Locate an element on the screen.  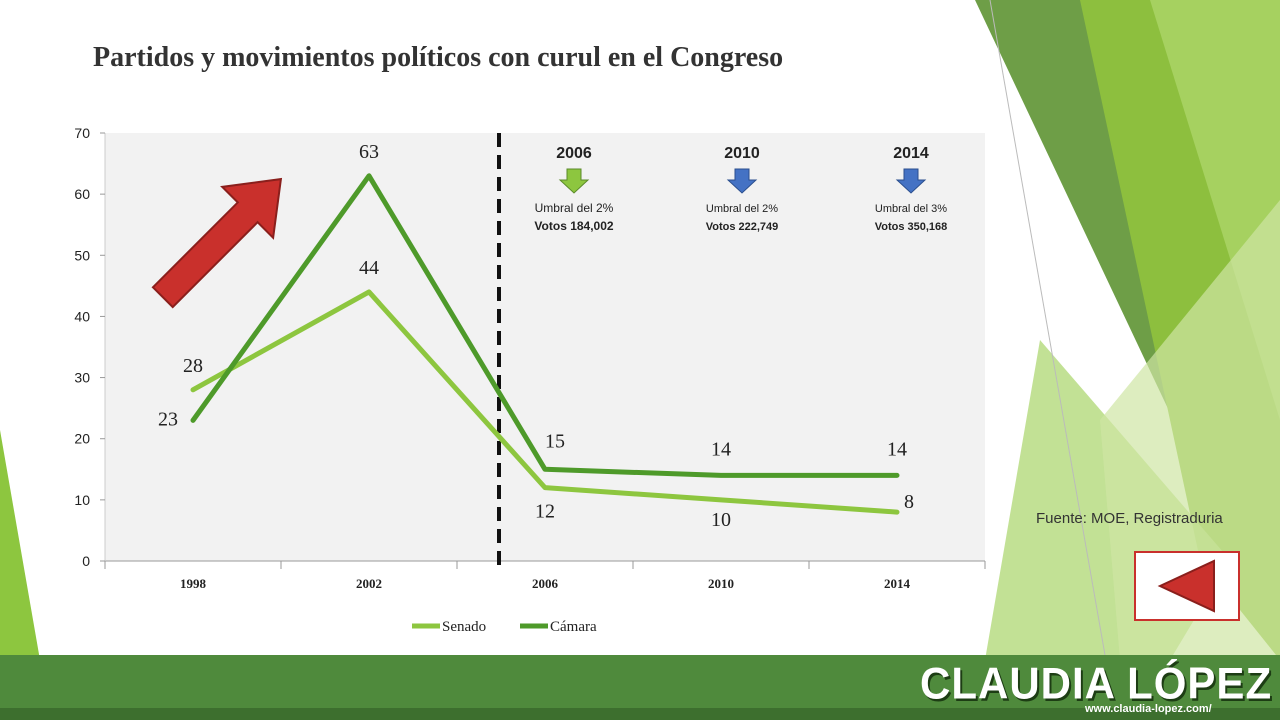
y-tick-label: 30 is located at coordinates (82, 378).